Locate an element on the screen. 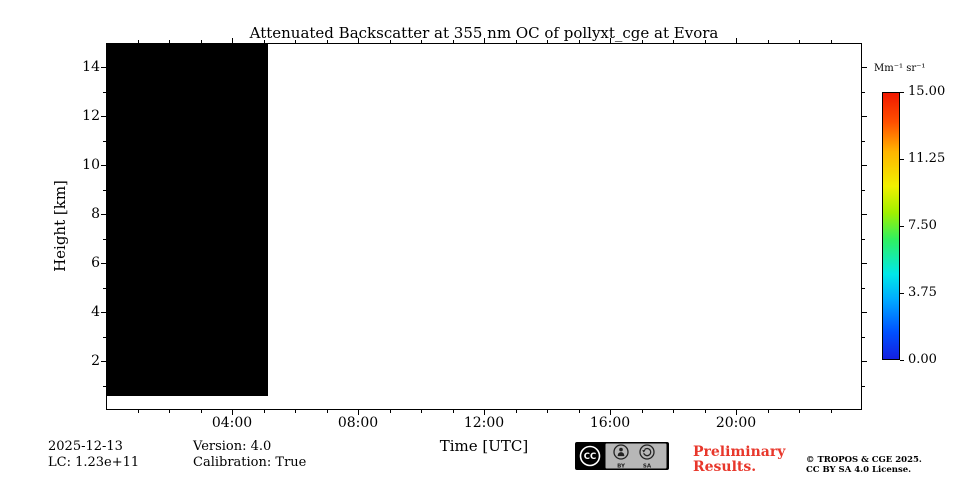 This screenshot has height=480, width=960. preliminary-line1: Preliminary is located at coordinates (739, 452).